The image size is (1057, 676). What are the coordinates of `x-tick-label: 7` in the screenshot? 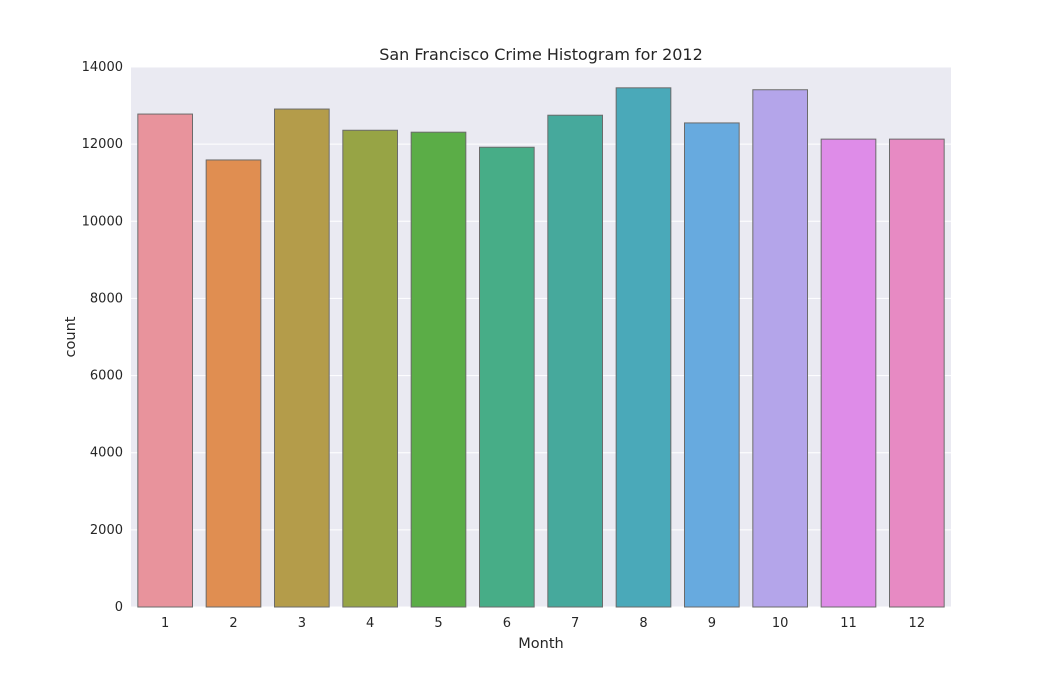 It's located at (575, 623).